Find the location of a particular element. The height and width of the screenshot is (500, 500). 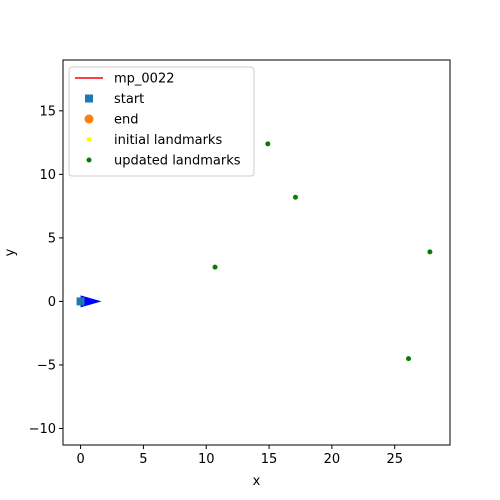

y-tick-label: 0 is located at coordinates (52, 302).